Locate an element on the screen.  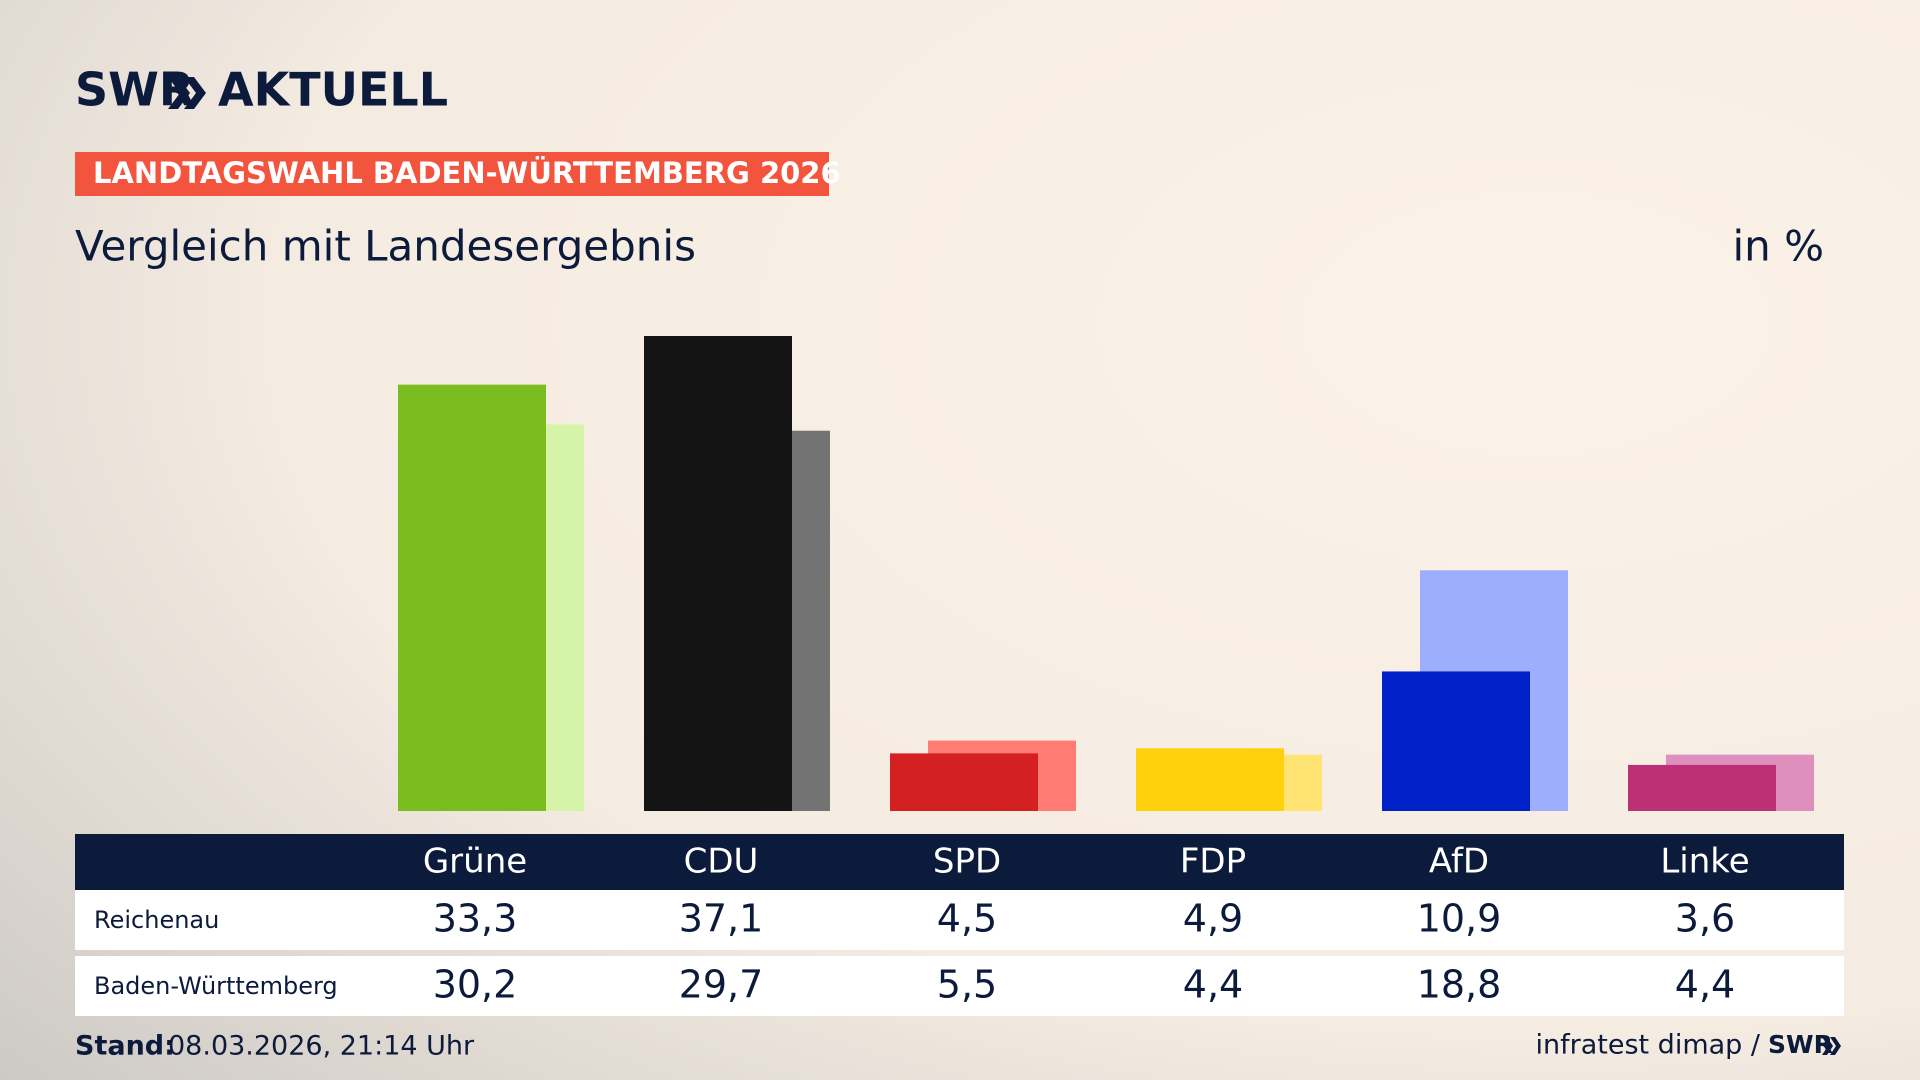
chart-title: Vergleich mit Landesergebnis is located at coordinates (385, 246).